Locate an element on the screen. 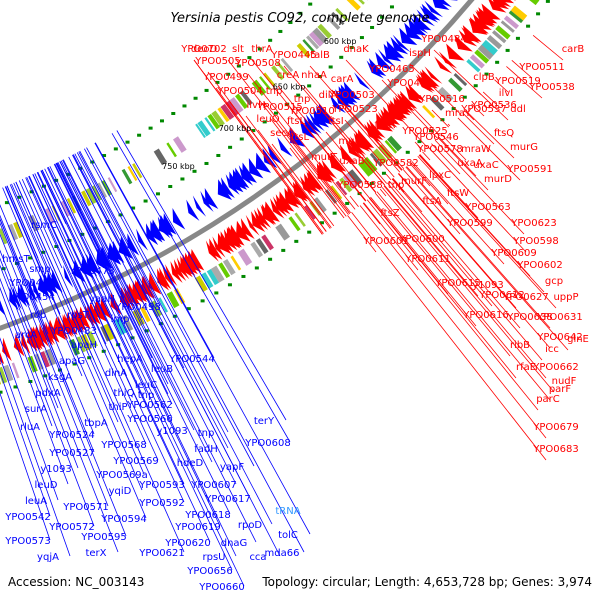 The image size is (600, 600). forward-gene-label: YPO0515 is located at coordinates (279, 107).